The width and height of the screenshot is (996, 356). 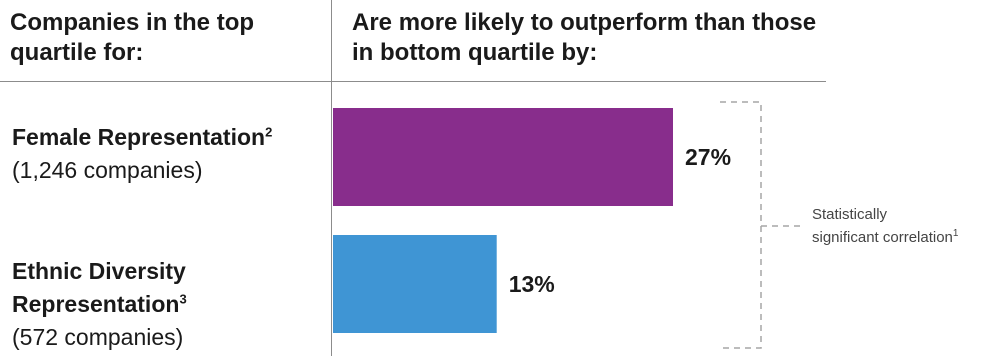 What do you see at coordinates (142, 137) in the screenshot?
I see `row-name: Female Representation2` at bounding box center [142, 137].